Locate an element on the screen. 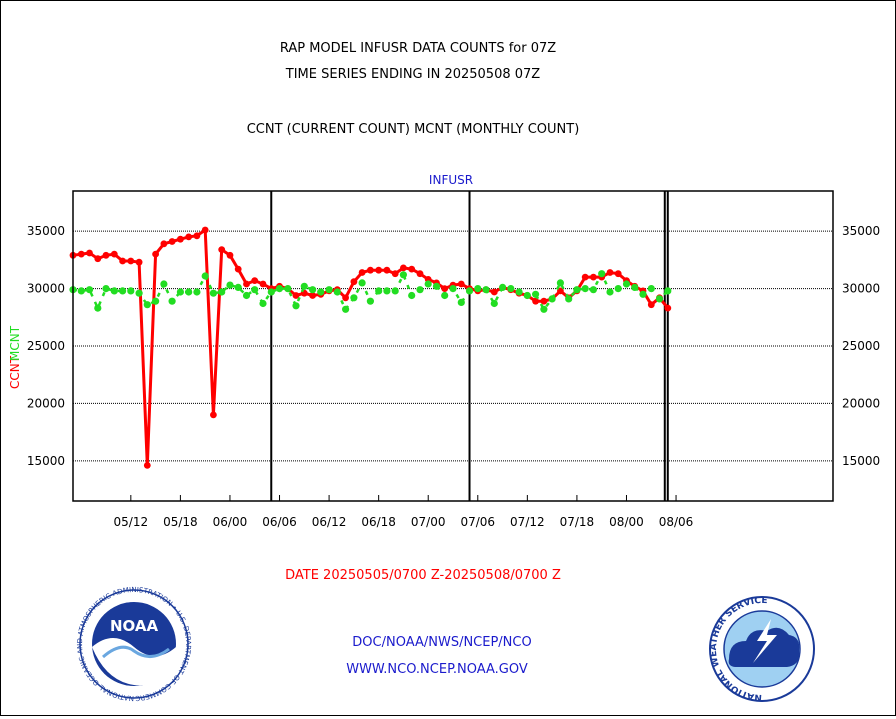 Image resolution: width=896 pixels, height=719 pixels. y-tick-label-left: 20000 is located at coordinates (46, 403).